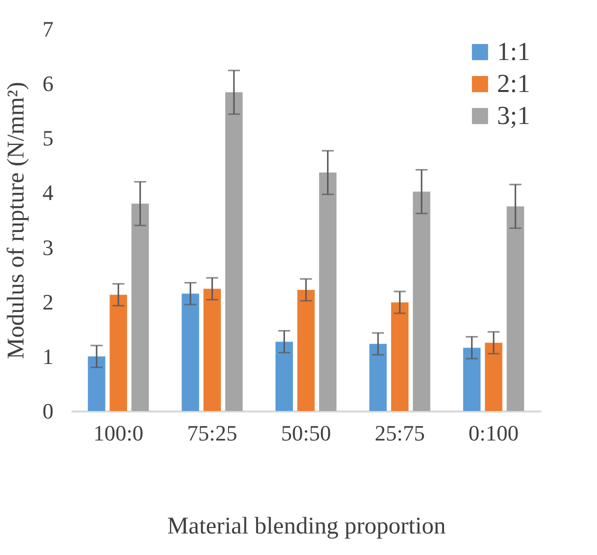 Image resolution: width=597 pixels, height=555 pixels. I want to click on x-tick-label: 75:25, so click(212, 433).